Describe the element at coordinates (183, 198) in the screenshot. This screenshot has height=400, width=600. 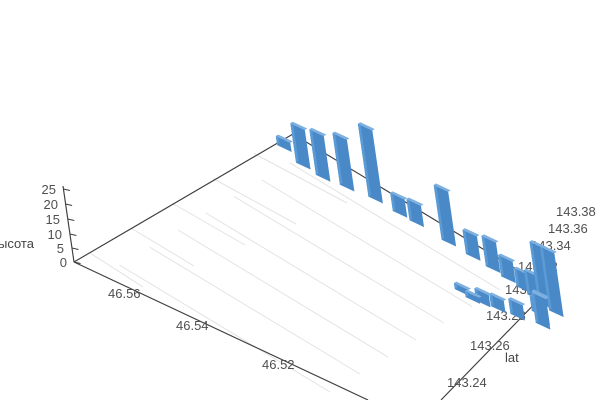
I see `axis-edge-back-left` at that location.